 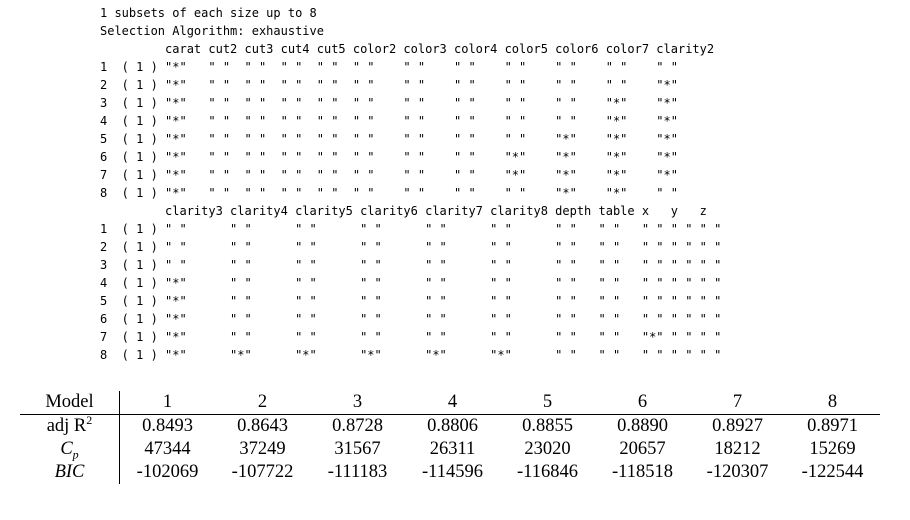 I want to click on row-label: adj R2, so click(x=70, y=425).